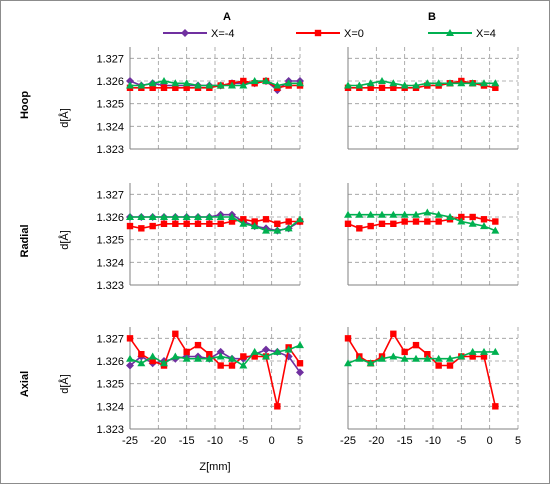  What do you see at coordinates (431, 98) in the screenshot?
I see `panel-b-hoop` at bounding box center [431, 98].